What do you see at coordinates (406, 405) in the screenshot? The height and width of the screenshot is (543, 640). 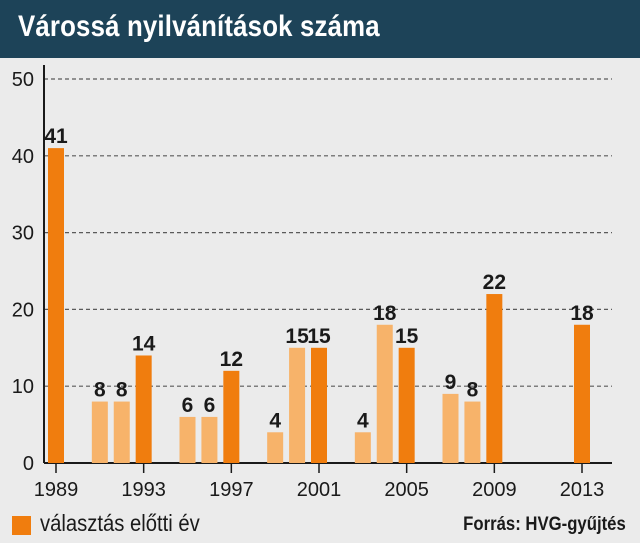 I see `bar-2005` at bounding box center [406, 405].